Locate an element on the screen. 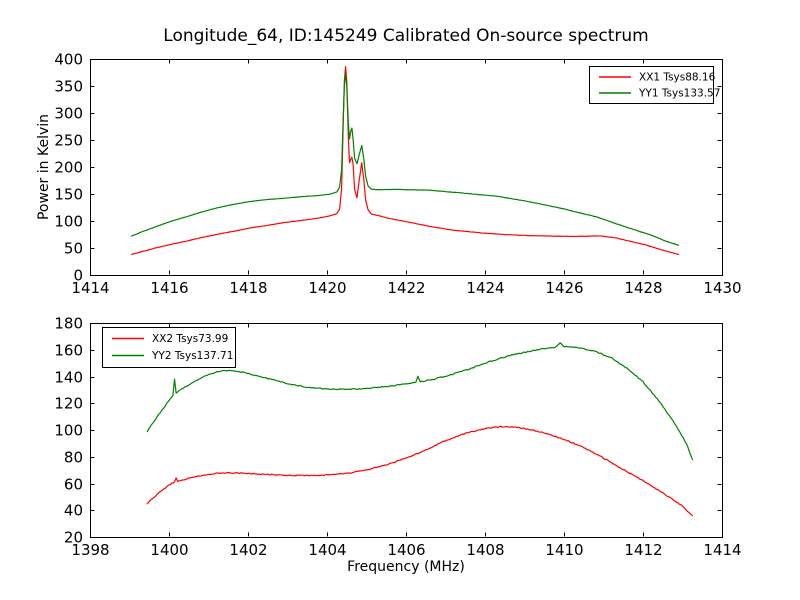 This screenshot has width=800, height=600. x-tick-label: 1406 is located at coordinates (406, 550).